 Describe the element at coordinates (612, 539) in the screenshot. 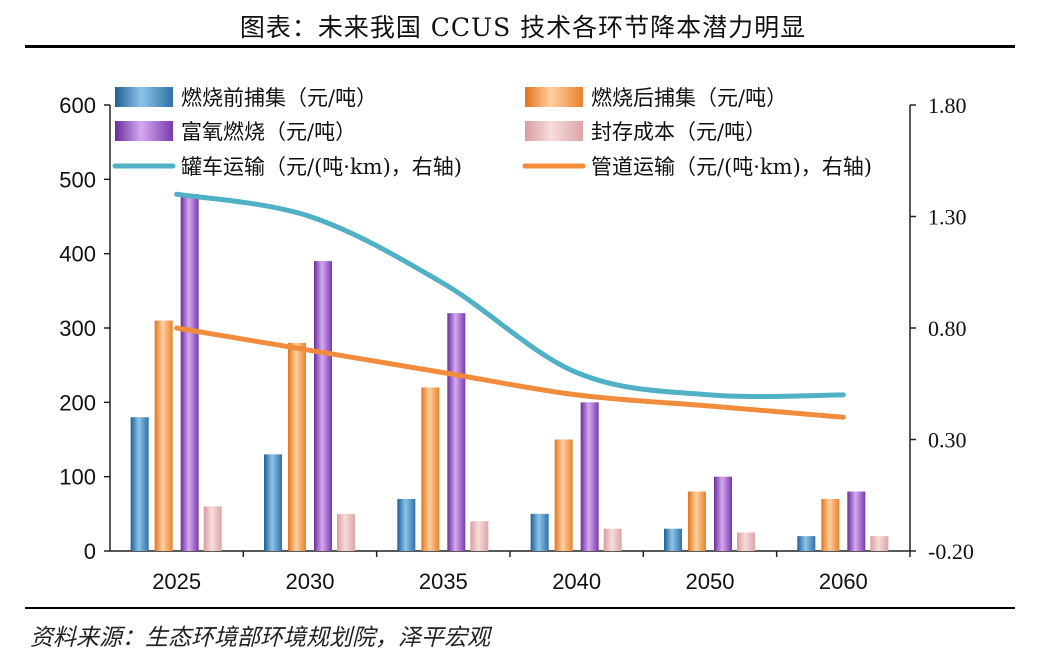

I see `bar-storage-2040` at that location.